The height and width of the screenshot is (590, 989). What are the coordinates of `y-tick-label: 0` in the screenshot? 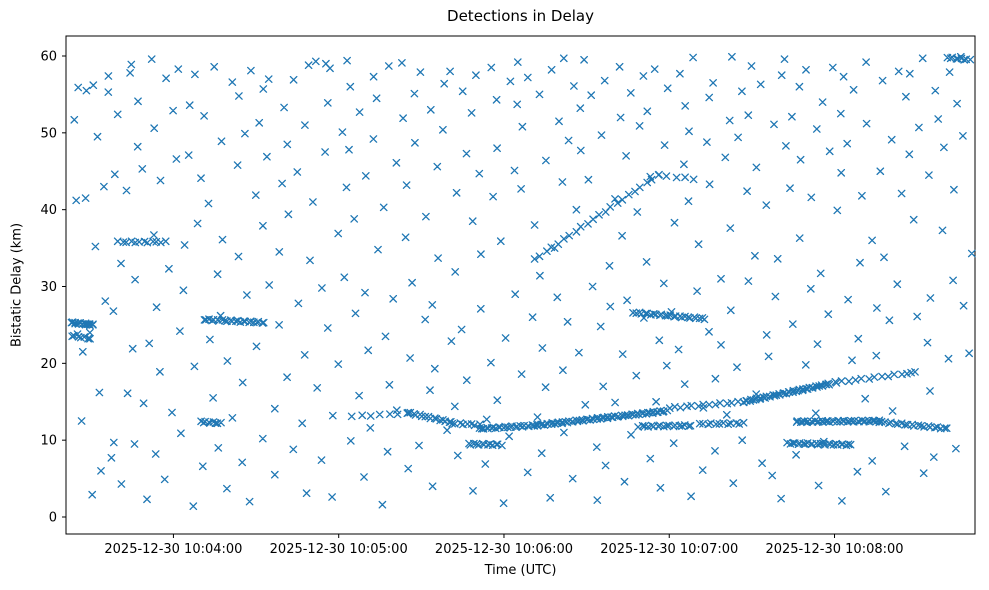 It's located at (53, 518).